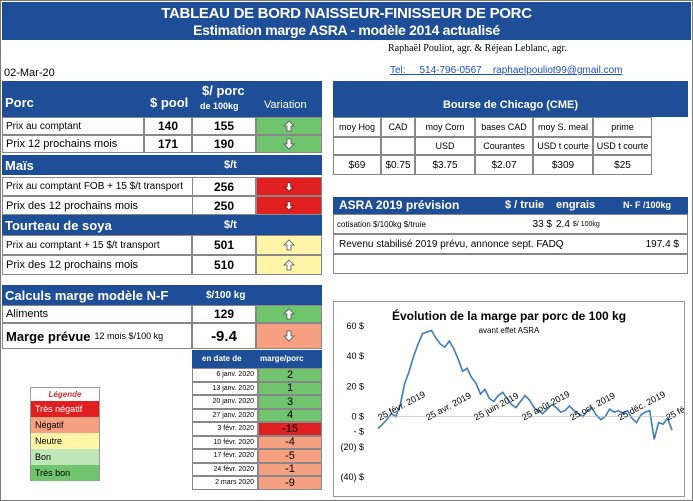 Image resolution: width=693 pixels, height=501 pixels. I want to click on asra-col2: engrais, so click(576, 205).